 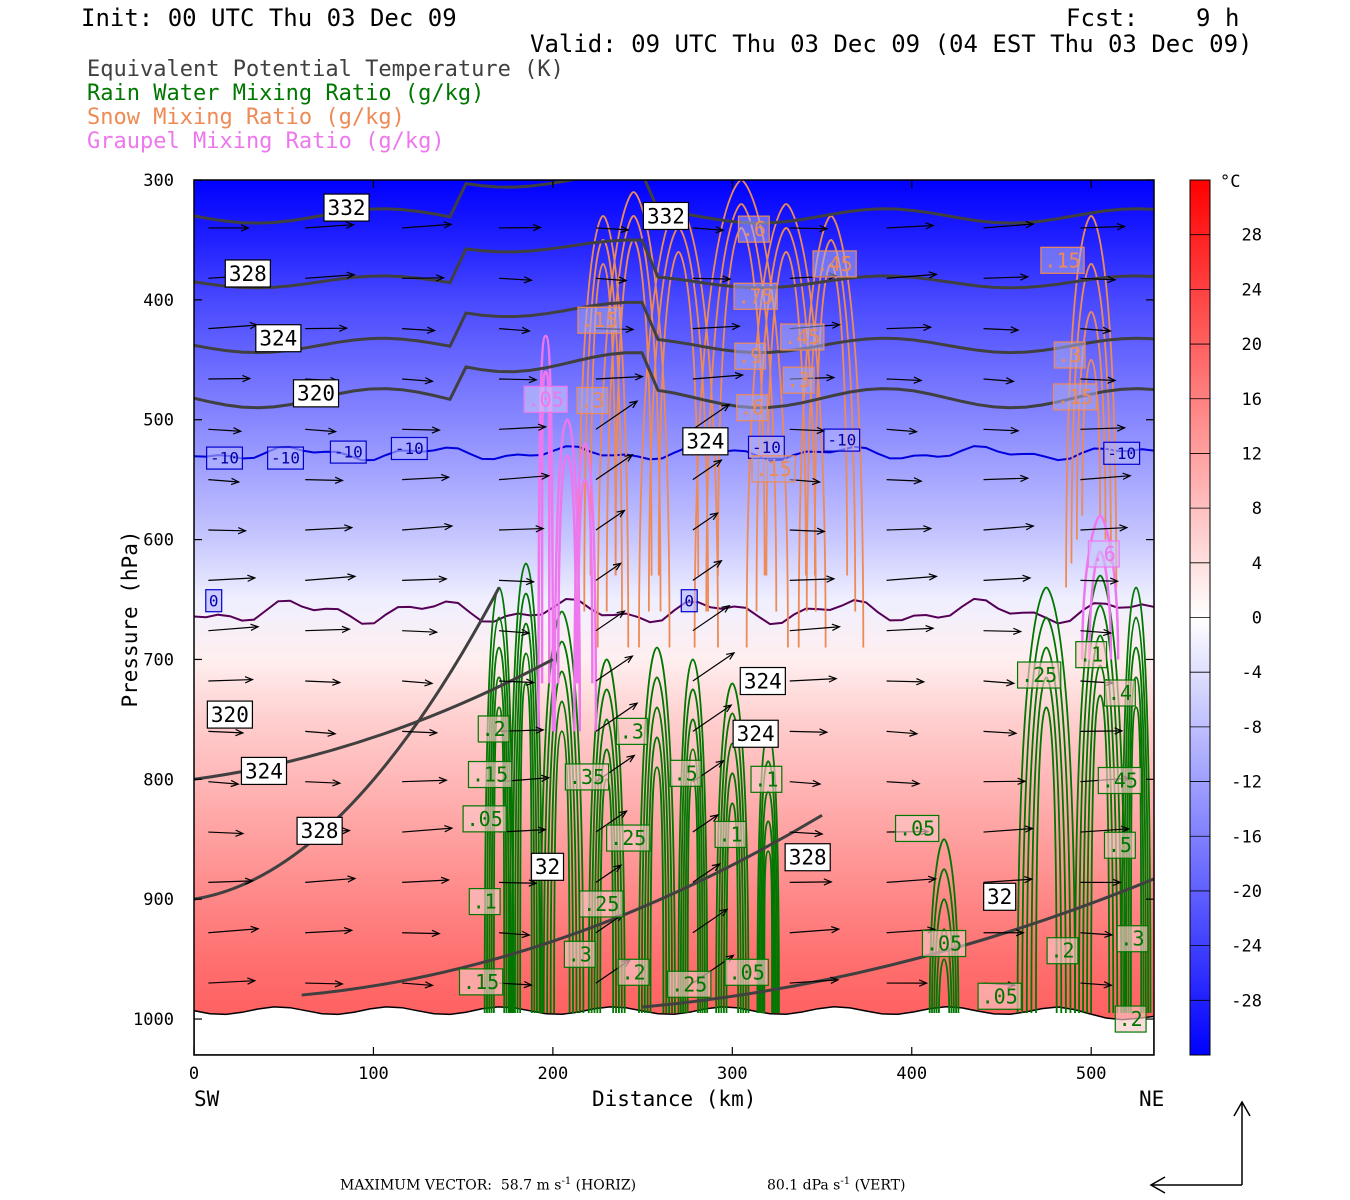 I want to click on theta-e-label: 32, so click(x=547, y=866).